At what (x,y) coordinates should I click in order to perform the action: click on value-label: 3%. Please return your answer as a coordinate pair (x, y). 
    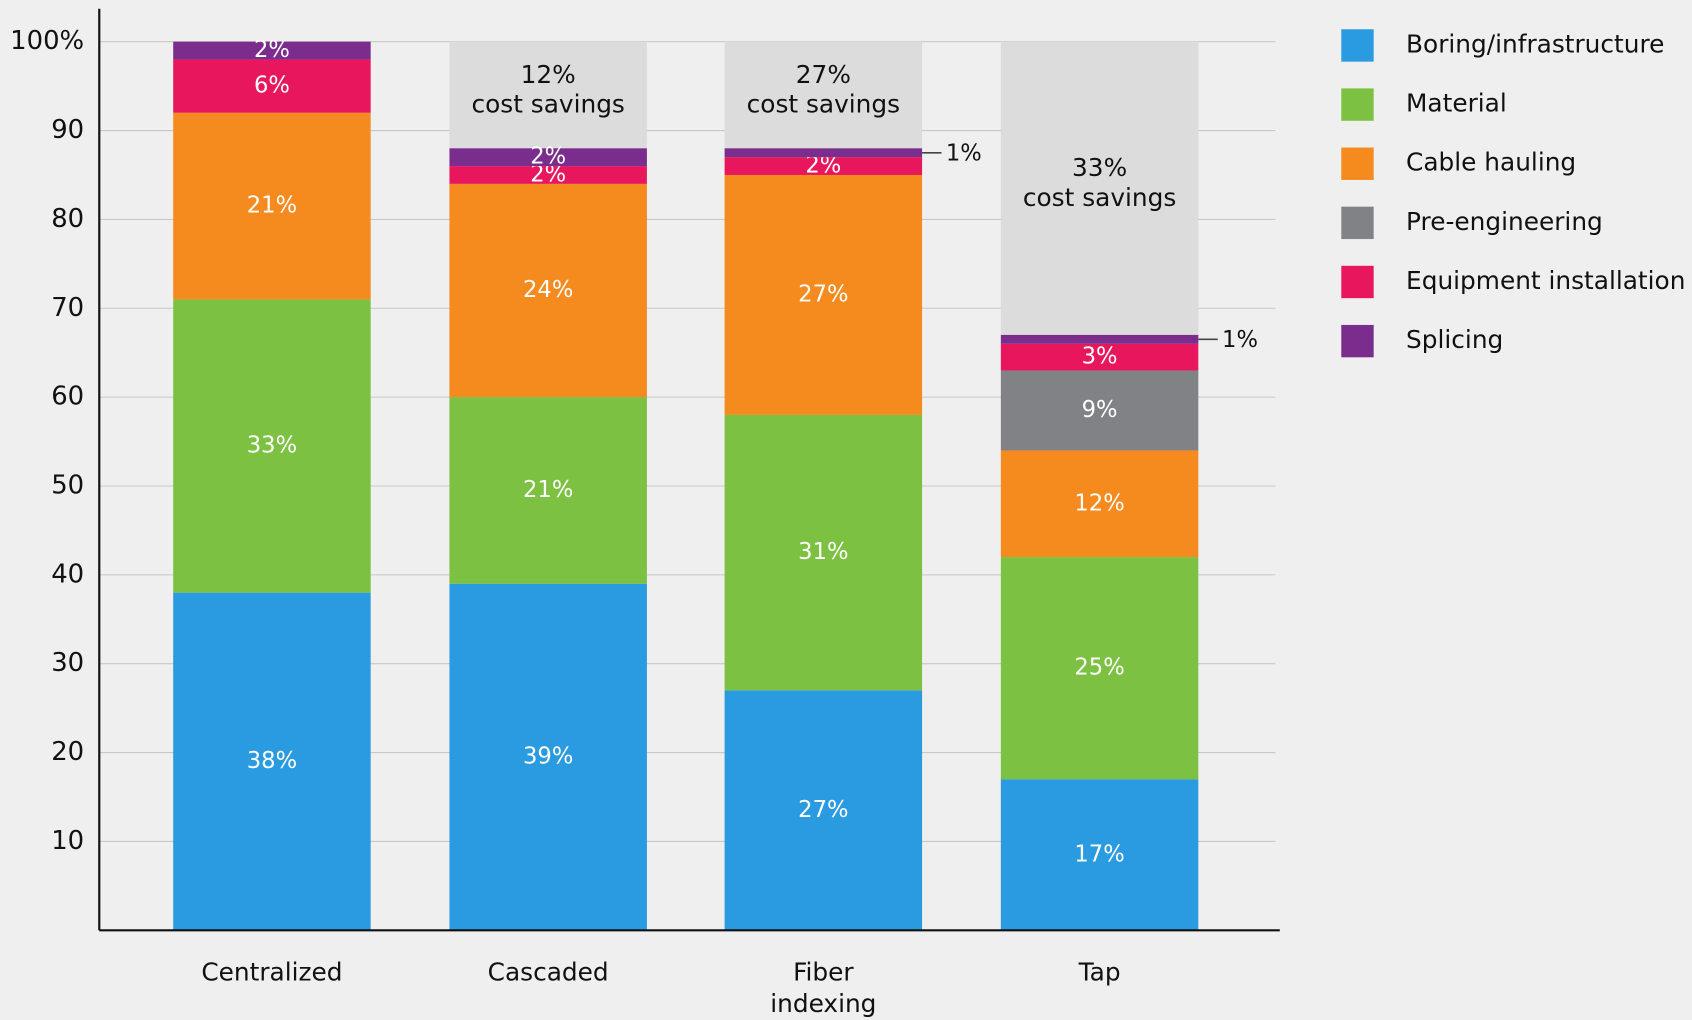
    Looking at the image, I should click on (1100, 357).